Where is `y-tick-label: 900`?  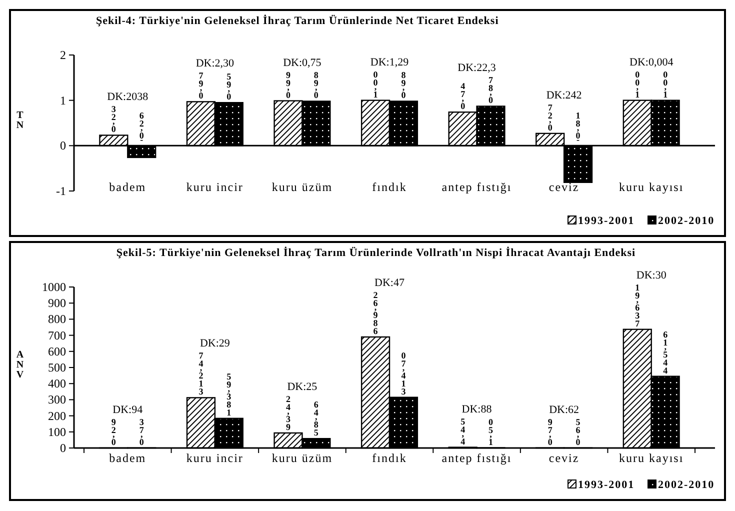
y-tick-label: 900 is located at coordinates (57, 303).